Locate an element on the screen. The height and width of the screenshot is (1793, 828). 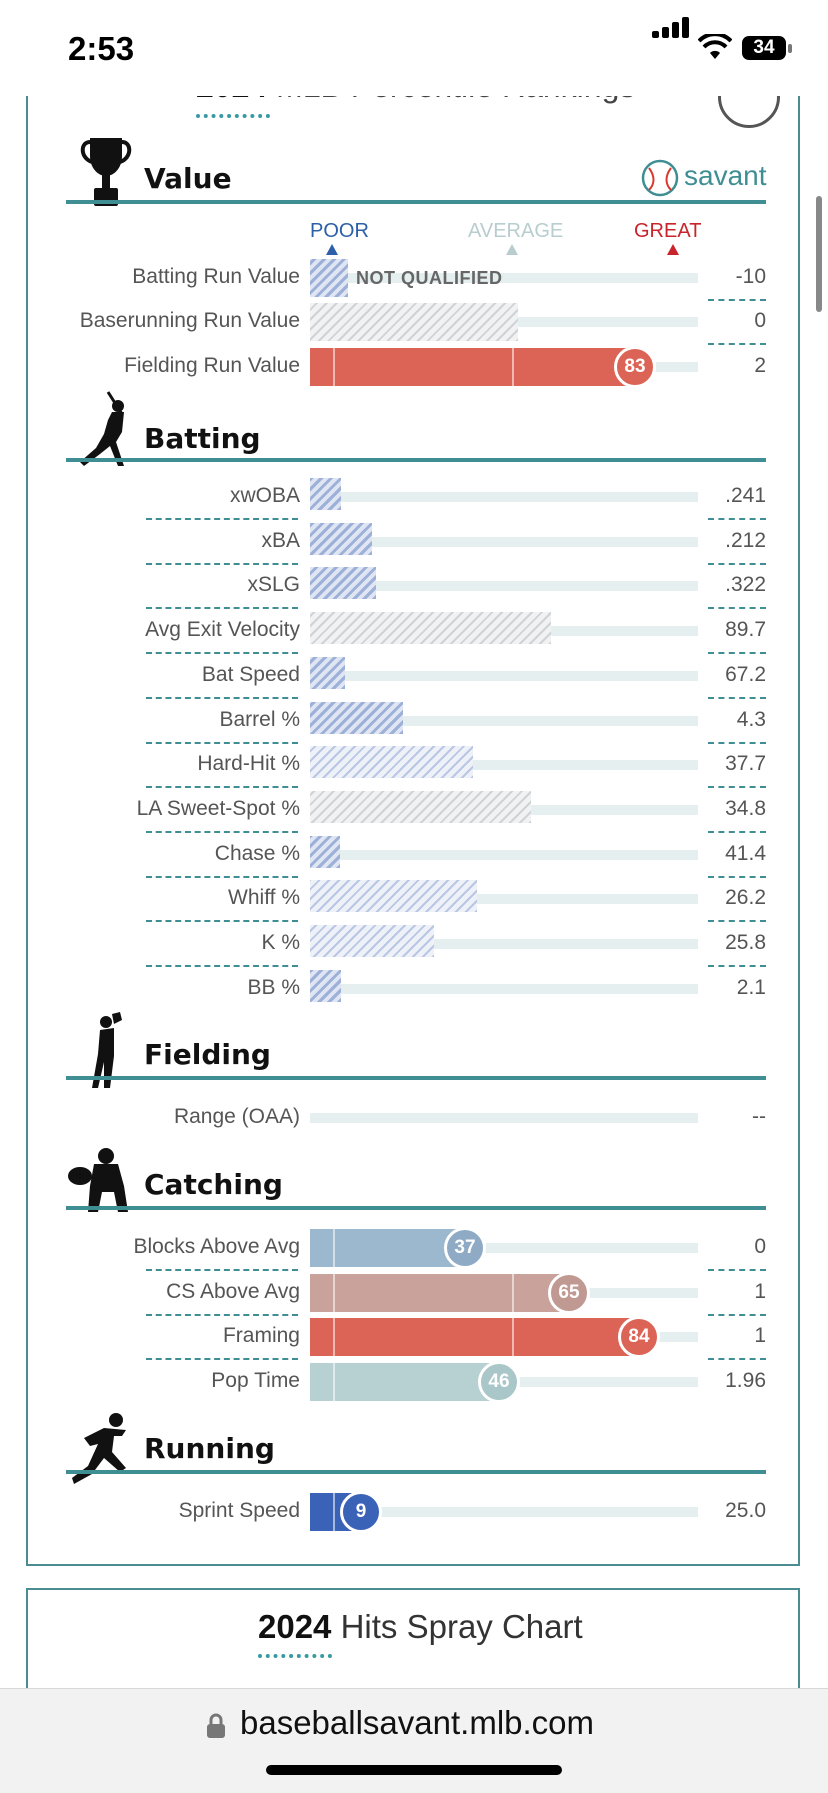
metric-label: Sprint Speed is located at coordinates (239, 1510).